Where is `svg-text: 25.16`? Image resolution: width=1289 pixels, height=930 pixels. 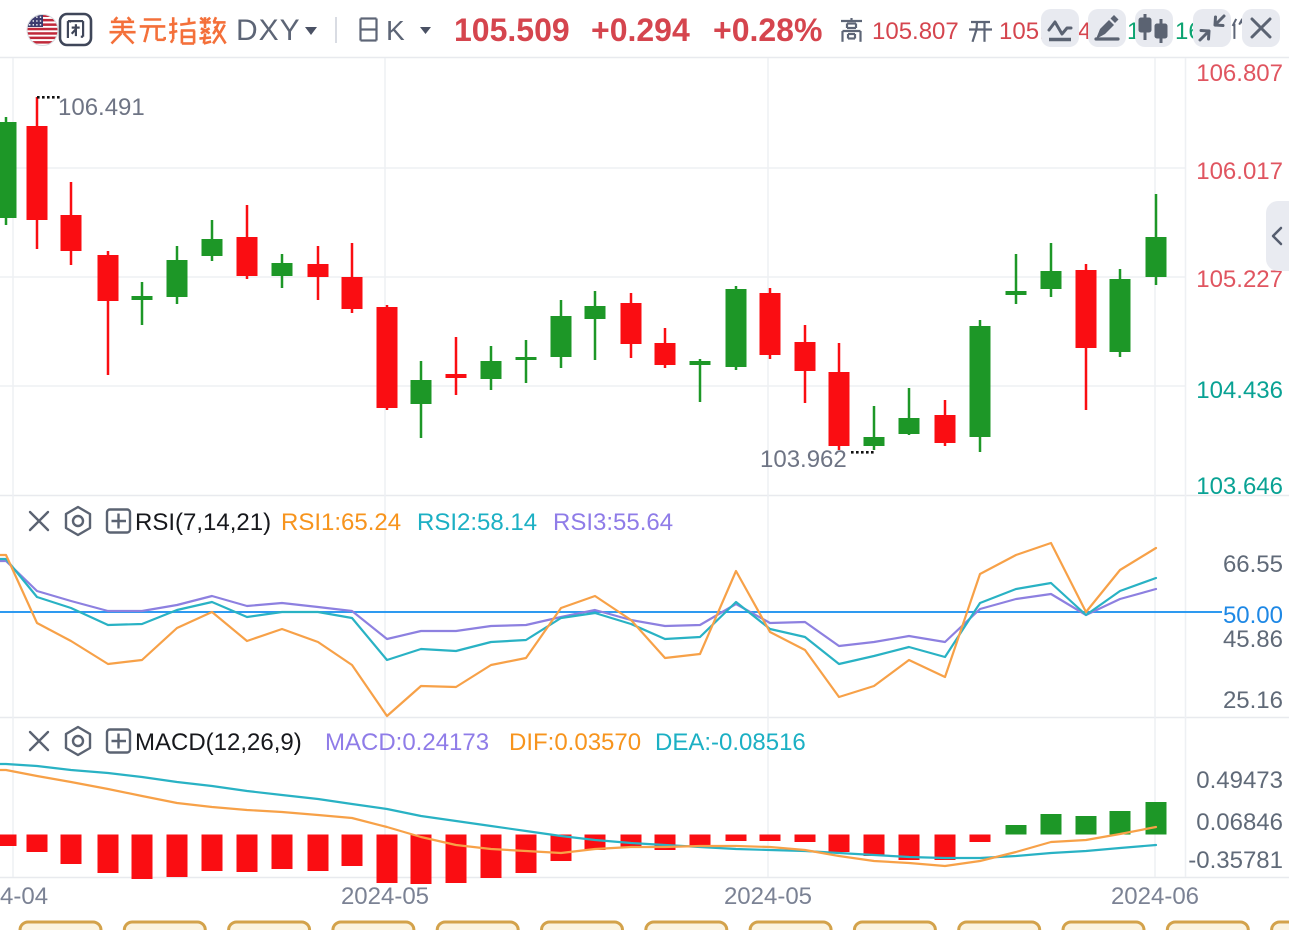 svg-text: 25.16 is located at coordinates (1253, 700).